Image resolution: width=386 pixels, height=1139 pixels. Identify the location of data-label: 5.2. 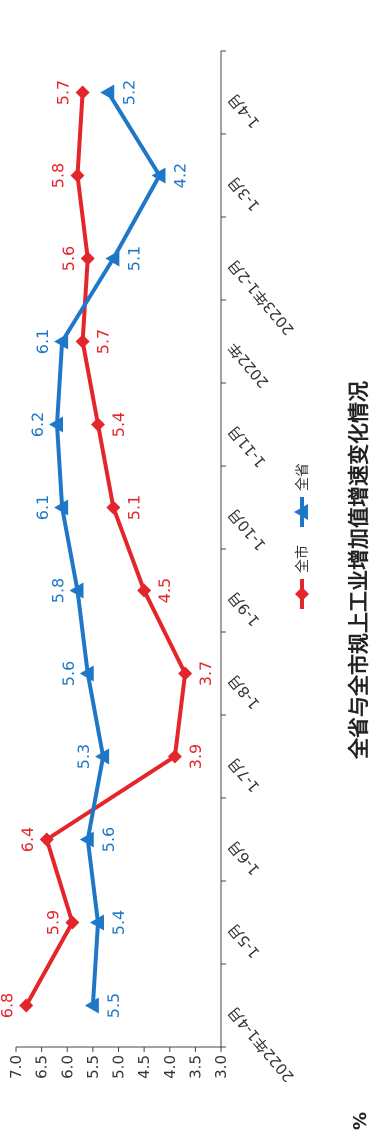
(128, 92).